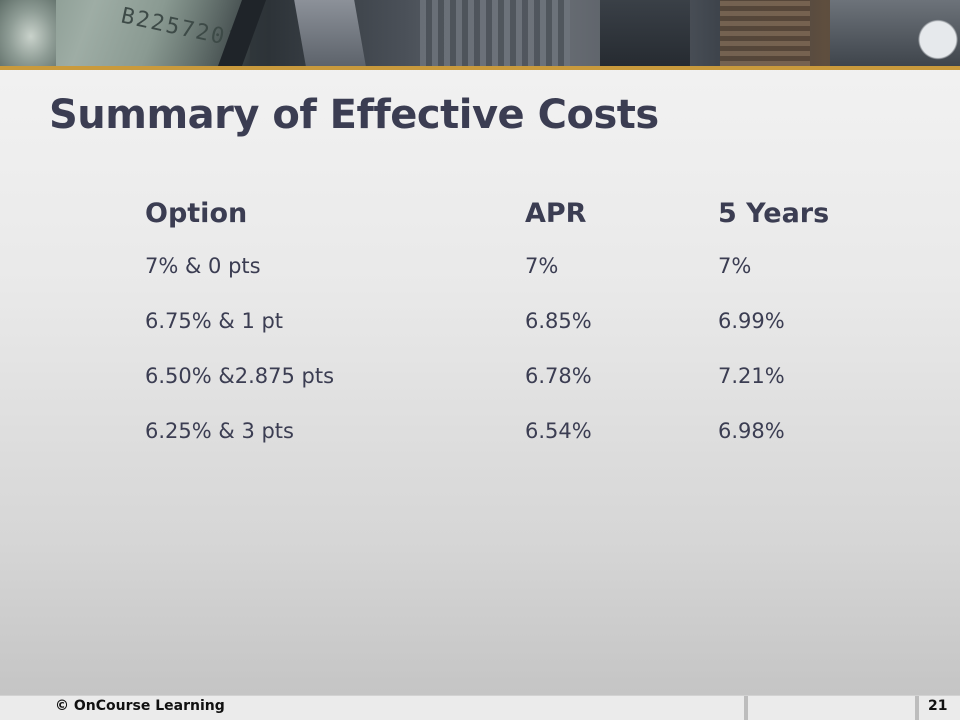  Describe the element at coordinates (496, 430) in the screenshot. I see `table-row: 6.25% & 3 pts 6.54% 6.98%` at that location.